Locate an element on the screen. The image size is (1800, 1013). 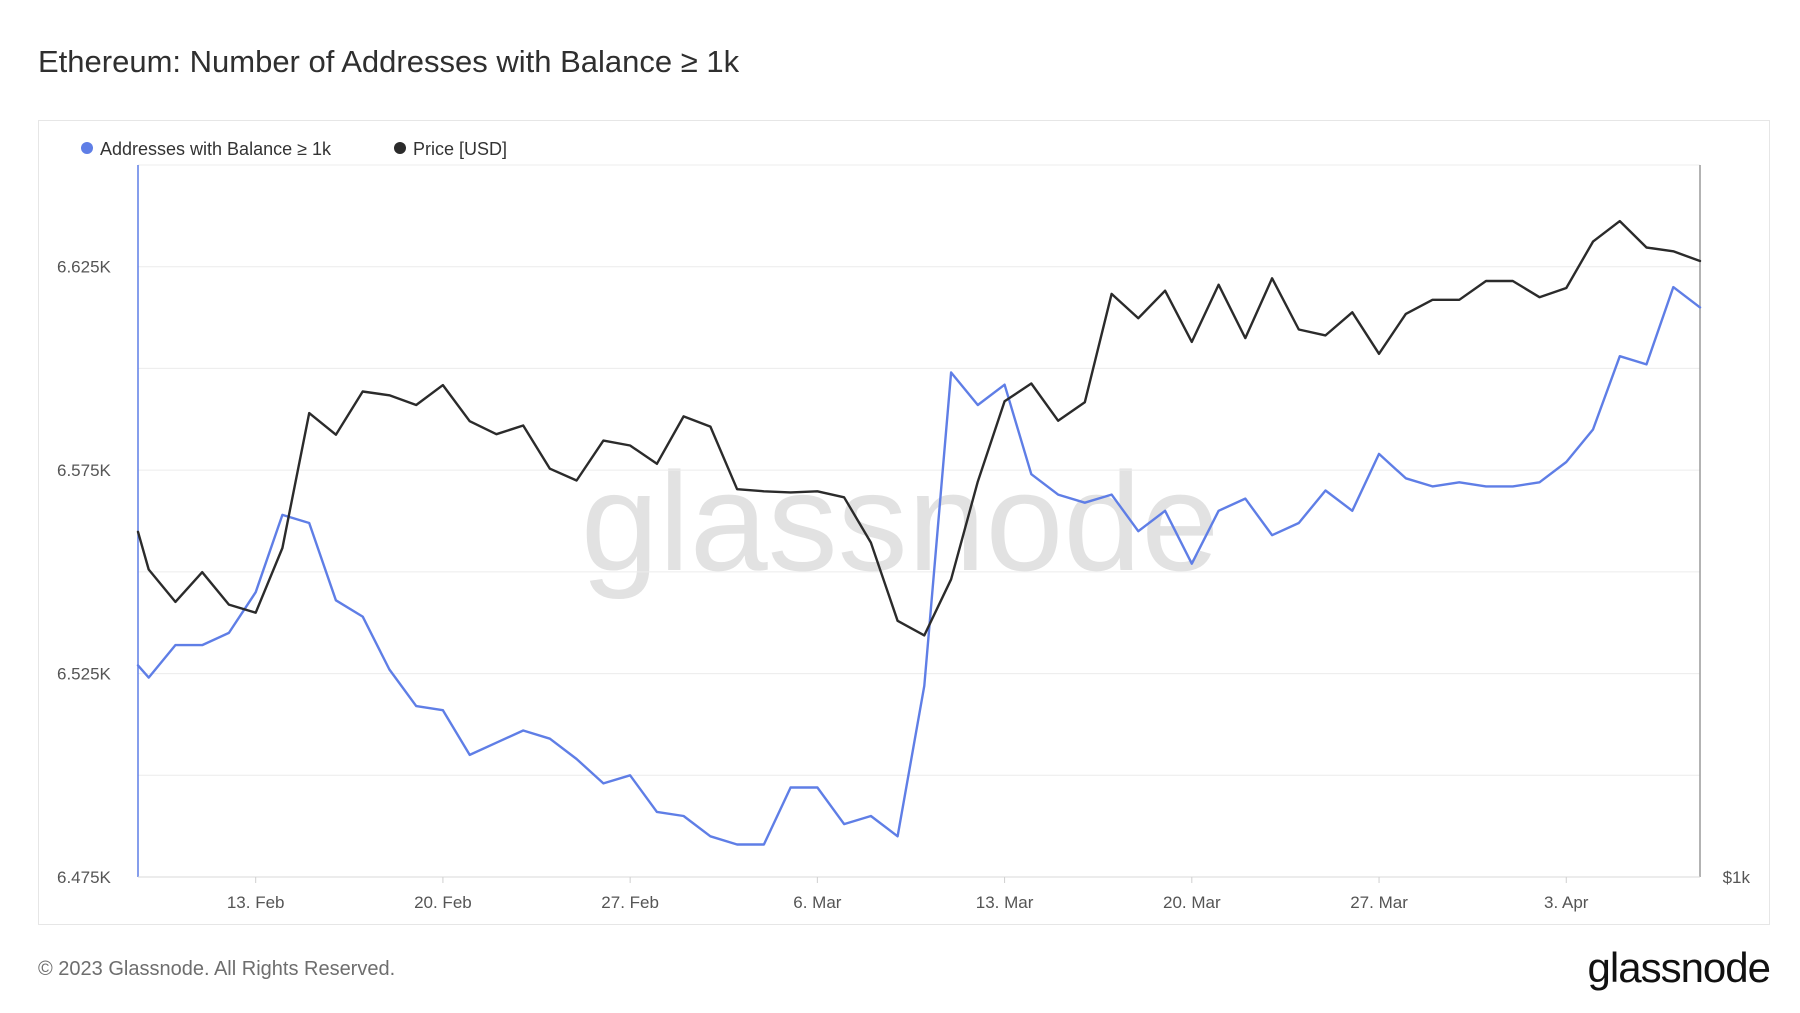
legend-item: Addresses with Balance ≥ 1k is located at coordinates (206, 149).